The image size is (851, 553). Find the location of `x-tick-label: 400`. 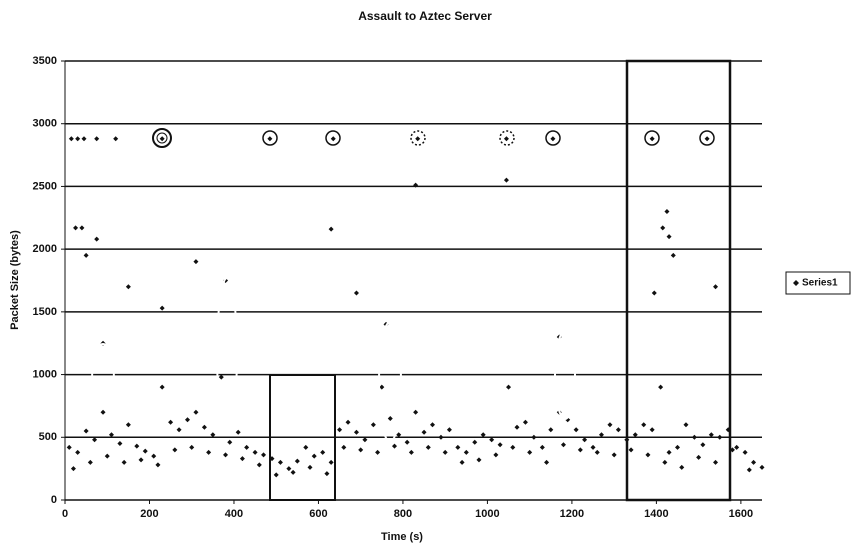

x-tick-label: 400 is located at coordinates (234, 514).